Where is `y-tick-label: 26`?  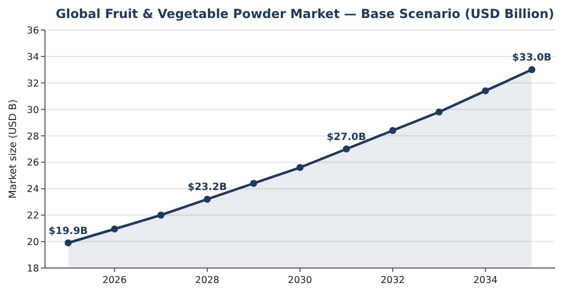
y-tick-label: 26 is located at coordinates (32, 163).